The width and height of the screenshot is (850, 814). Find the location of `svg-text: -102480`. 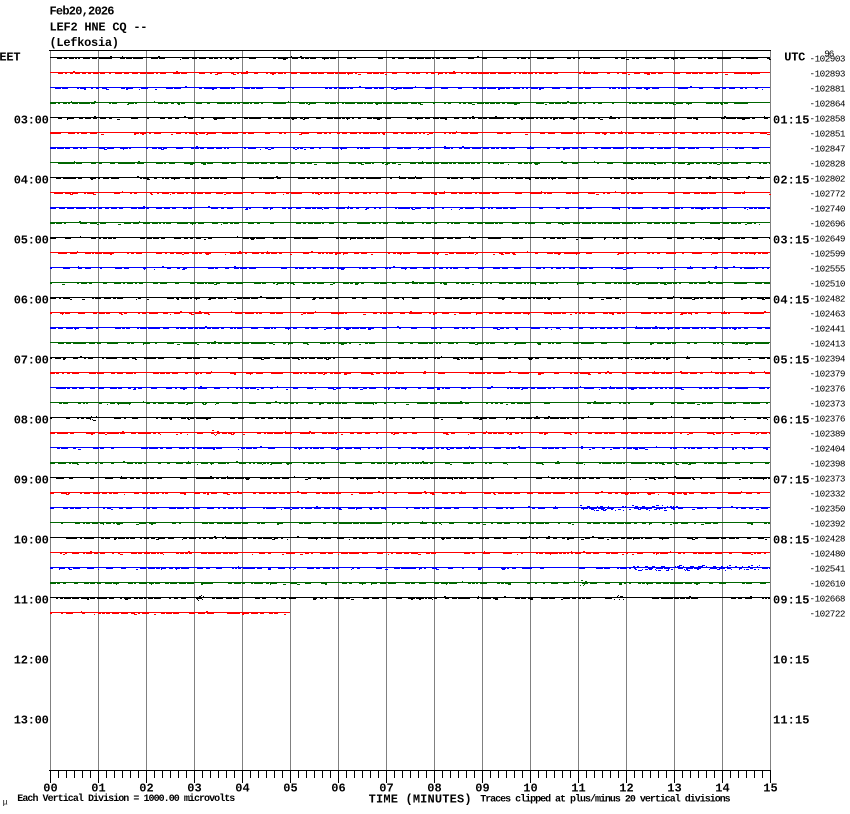

svg-text: -102480 is located at coordinates (828, 554).